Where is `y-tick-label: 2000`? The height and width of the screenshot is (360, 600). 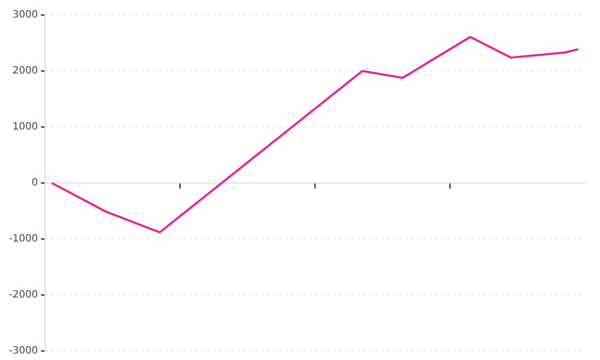
y-tick-label: 2000 is located at coordinates (25, 71).